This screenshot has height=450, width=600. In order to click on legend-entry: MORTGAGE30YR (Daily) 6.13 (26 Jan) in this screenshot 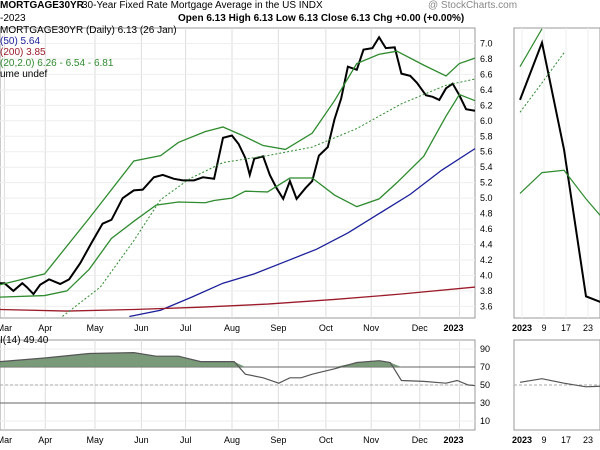, I will do `click(88, 30)`.